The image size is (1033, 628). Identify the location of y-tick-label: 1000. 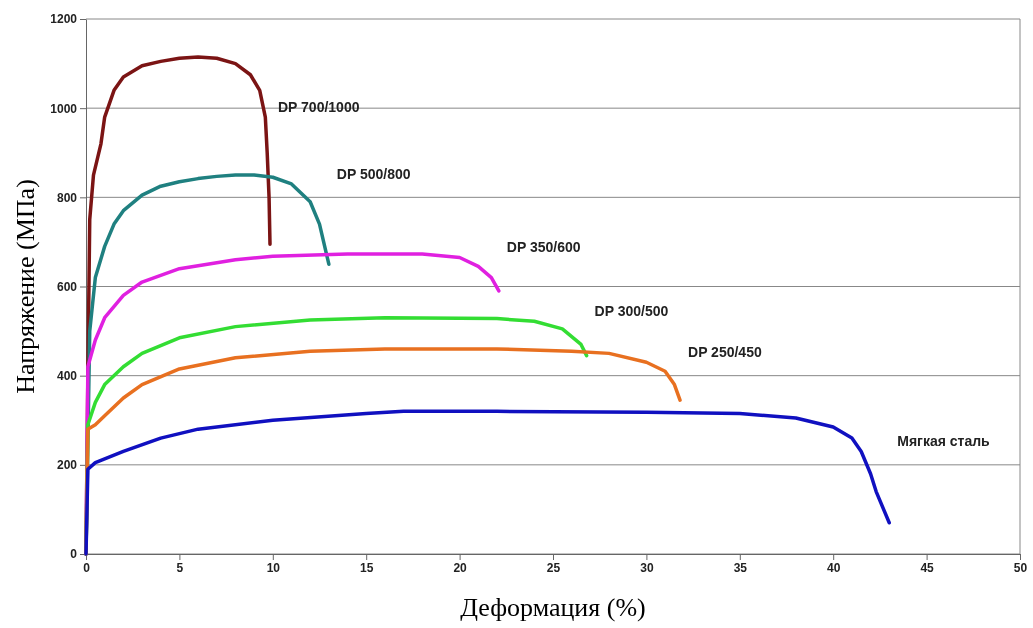
(64, 108).